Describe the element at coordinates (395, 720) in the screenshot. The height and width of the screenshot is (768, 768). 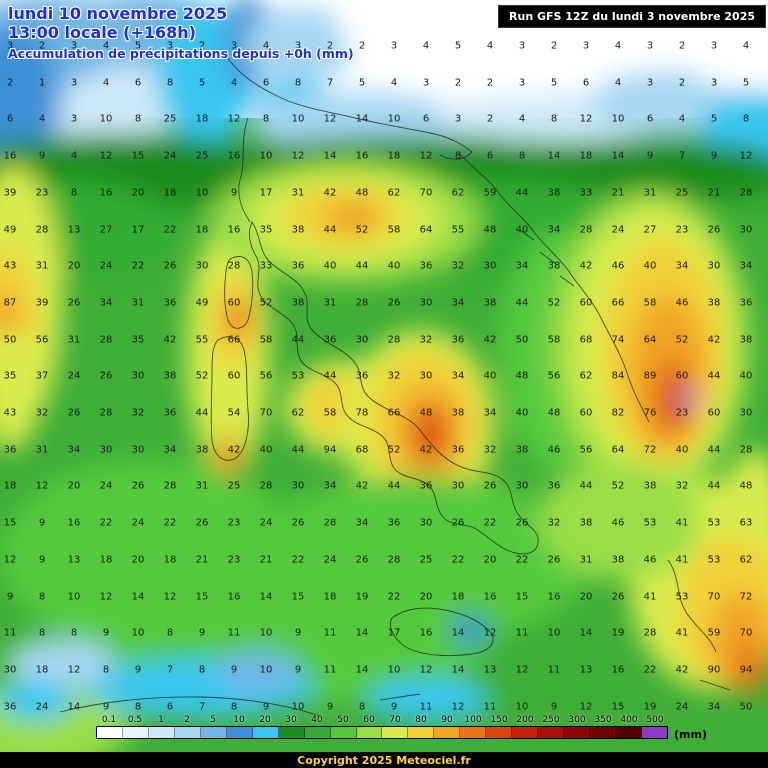
I see `legend-tick-label: 70` at that location.